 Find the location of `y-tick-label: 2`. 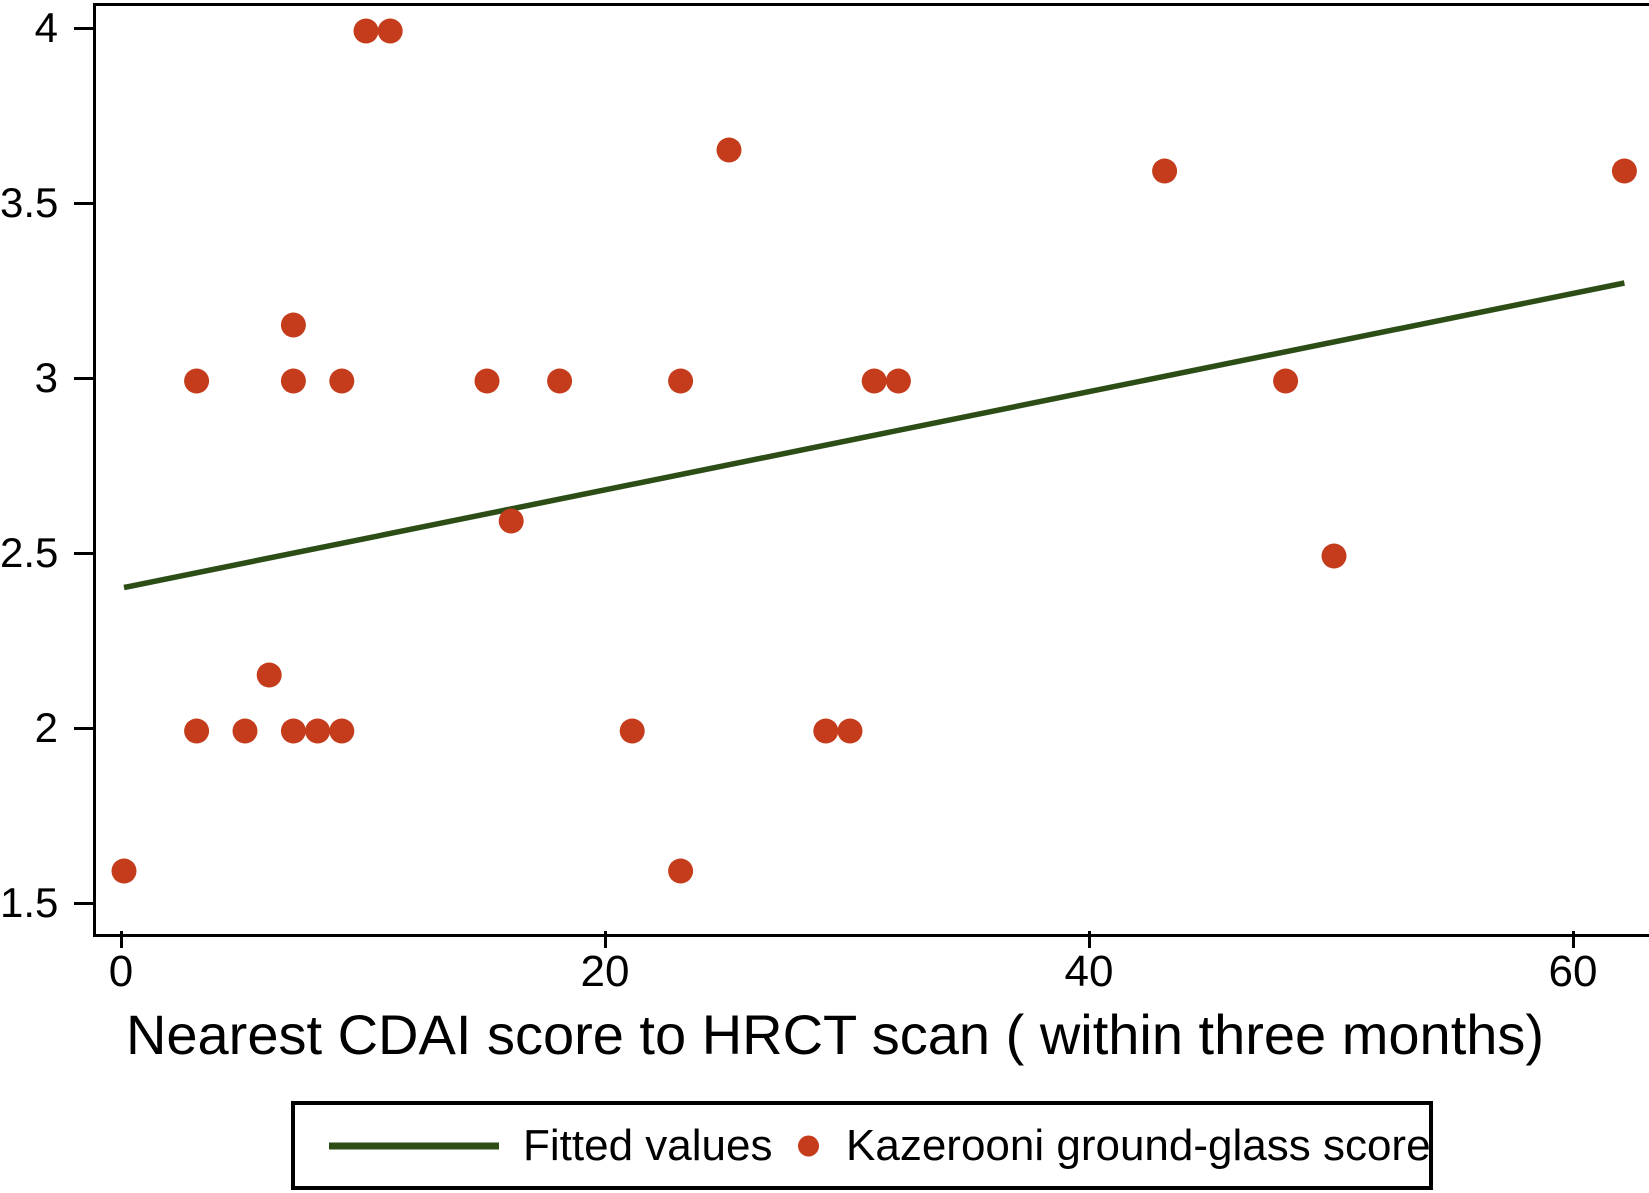

y-tick-label: 2 is located at coordinates (46, 727).